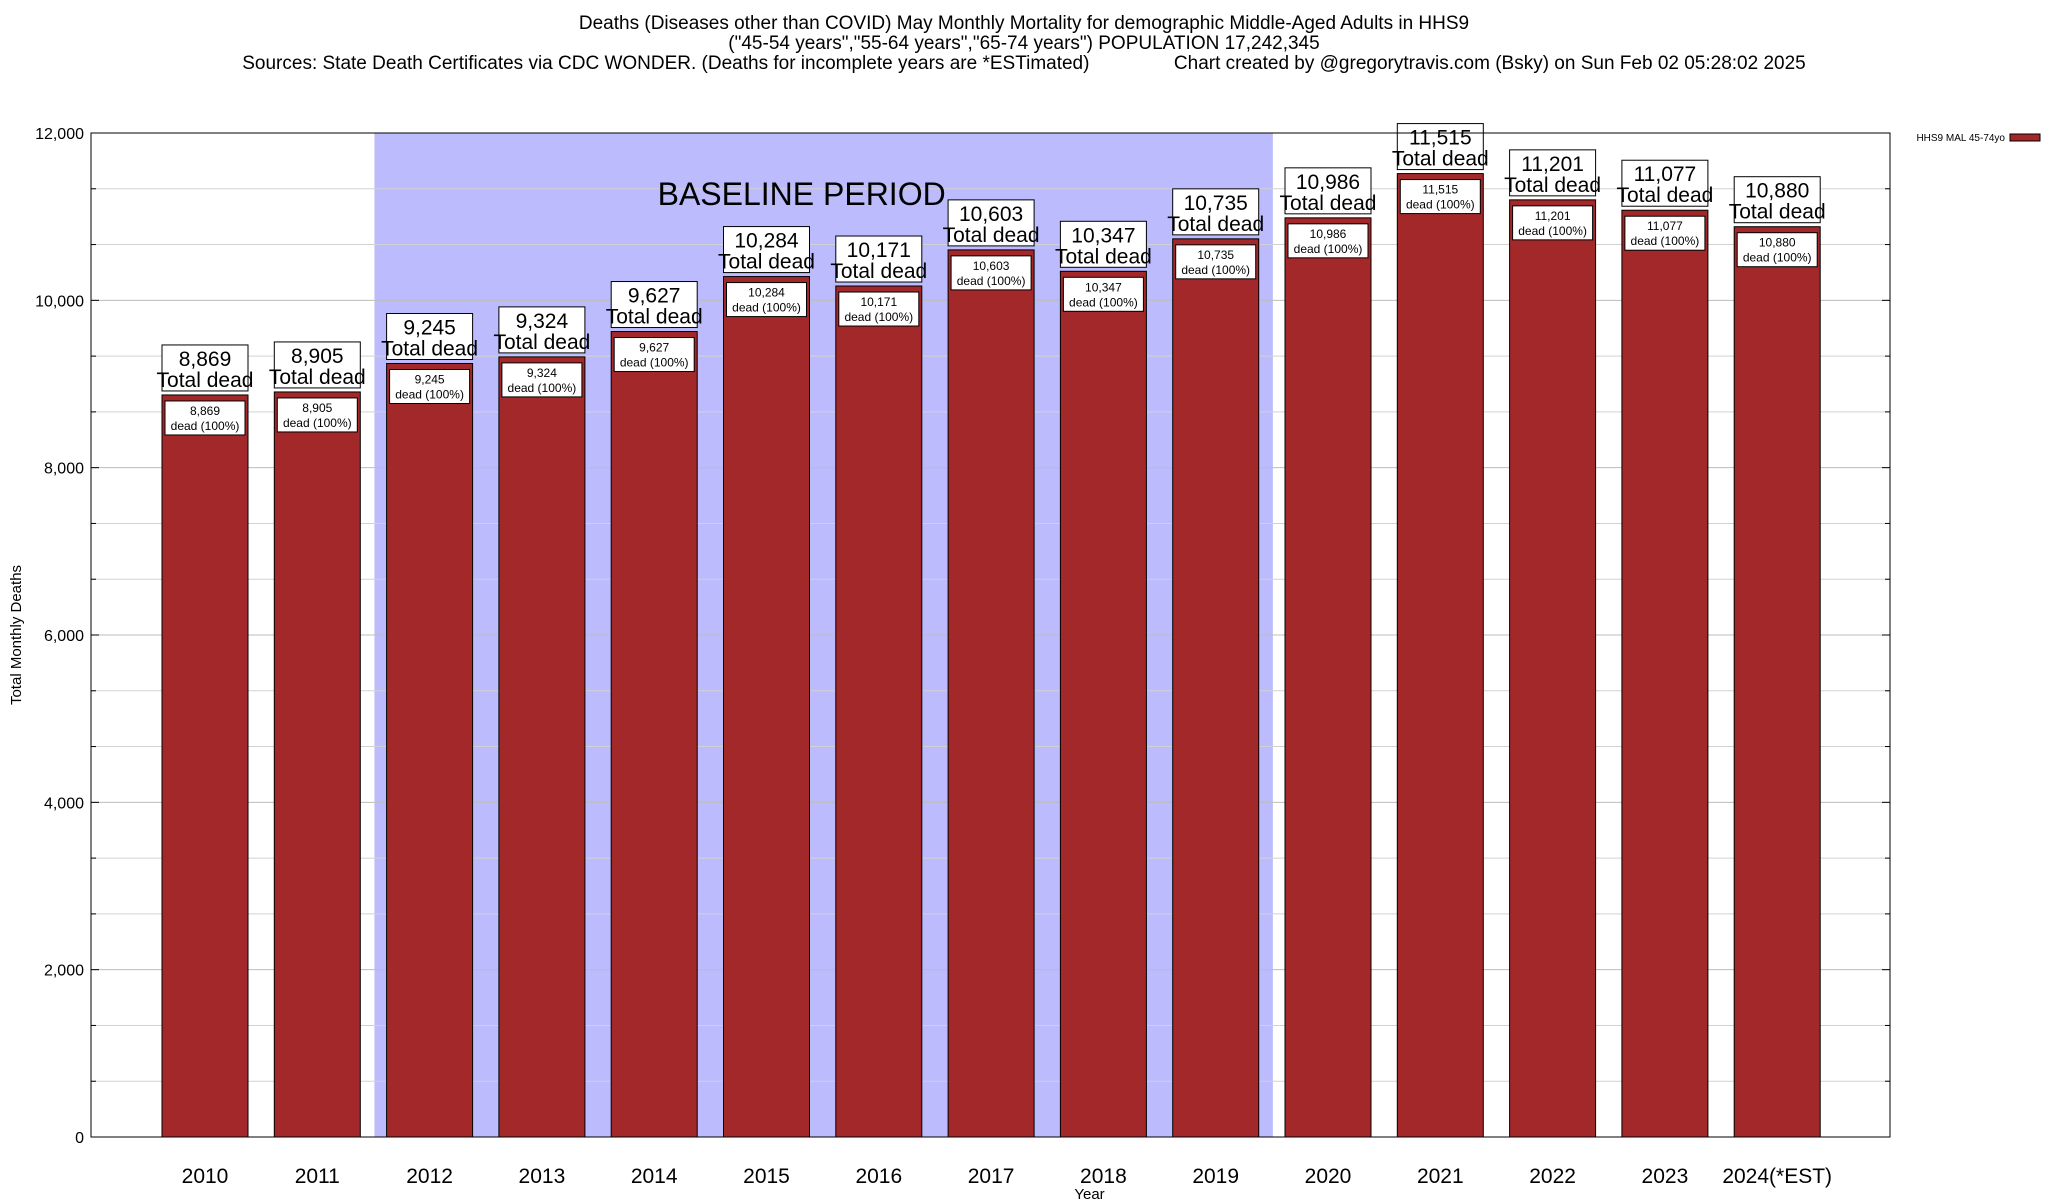 This screenshot has height=1200, width=2048. I want to click on bar-top-value-label: 9,627, so click(654, 296).